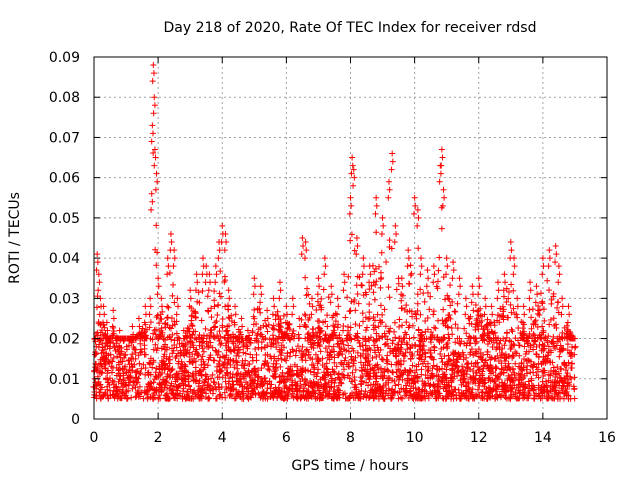  I want to click on x-tick-label: 0, so click(94, 438).